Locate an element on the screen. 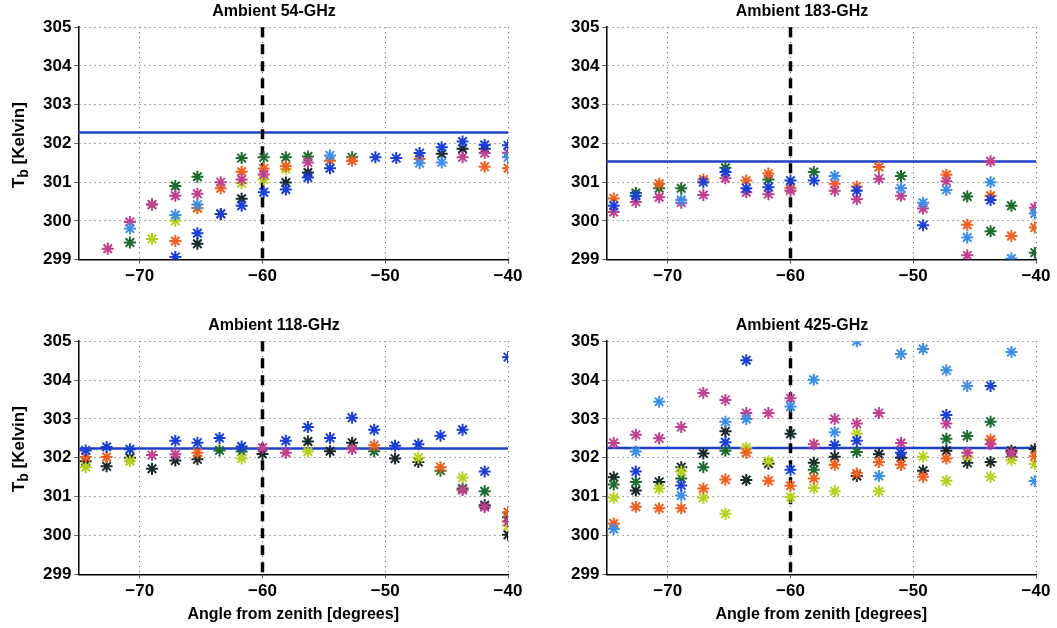 The image size is (1057, 628). chart-title: Ambient 118-GHz is located at coordinates (274, 325).